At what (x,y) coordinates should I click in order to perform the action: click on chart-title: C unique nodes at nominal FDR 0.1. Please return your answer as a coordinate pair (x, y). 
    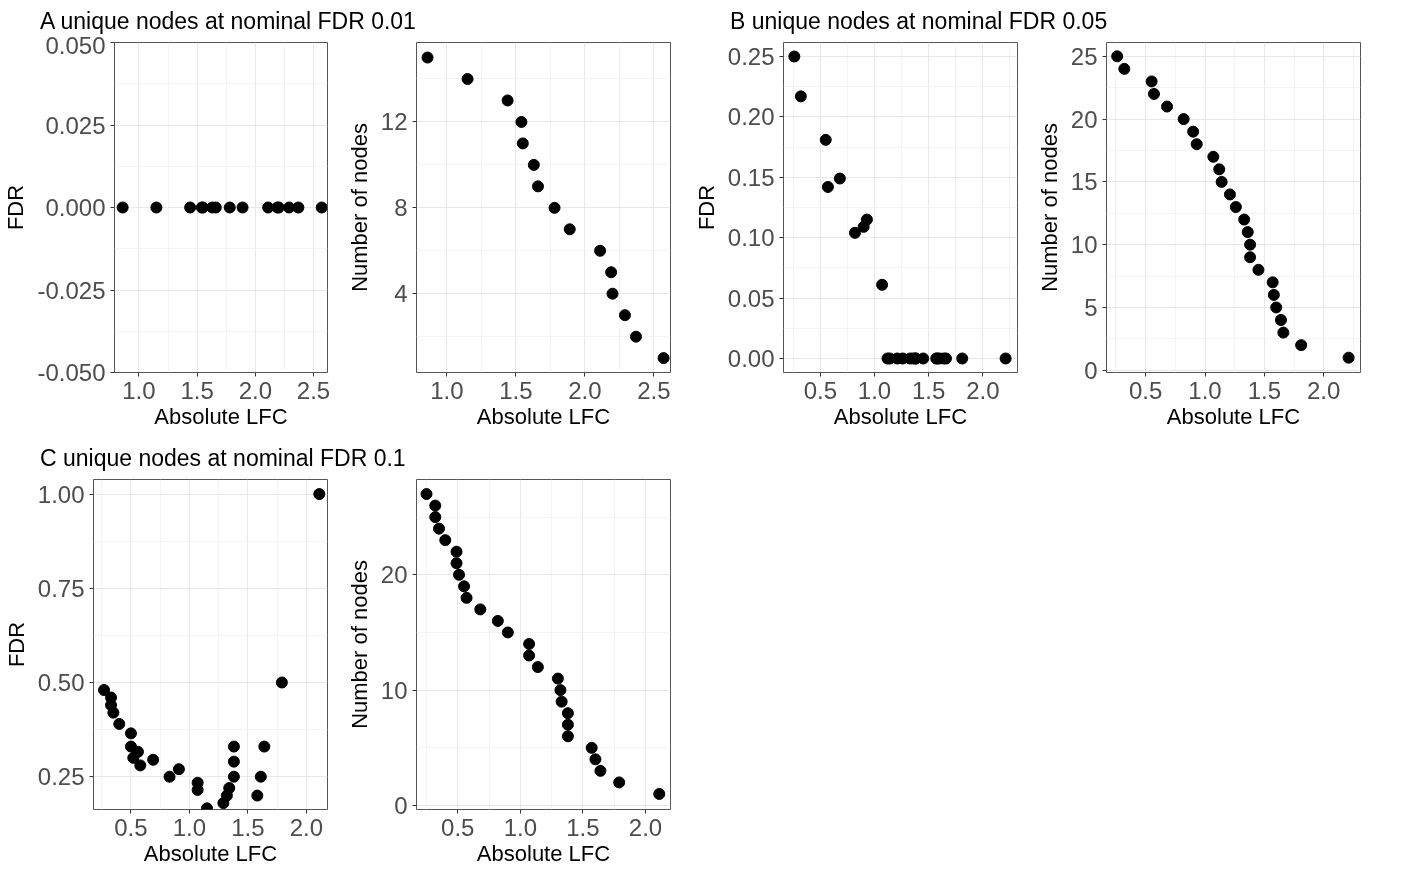
    Looking at the image, I should click on (223, 458).